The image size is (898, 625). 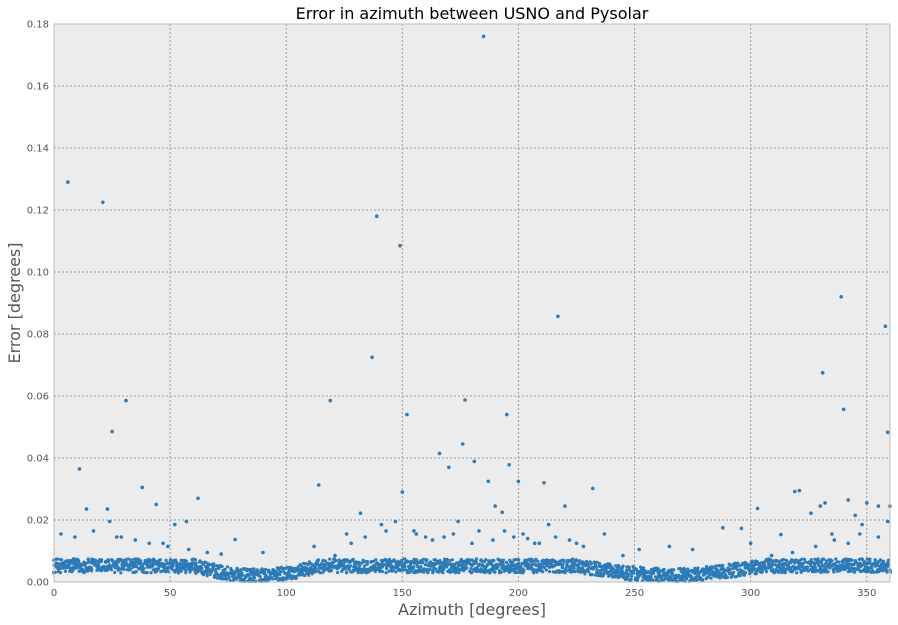 I want to click on y-tick-label: 0.10, so click(x=38, y=273).